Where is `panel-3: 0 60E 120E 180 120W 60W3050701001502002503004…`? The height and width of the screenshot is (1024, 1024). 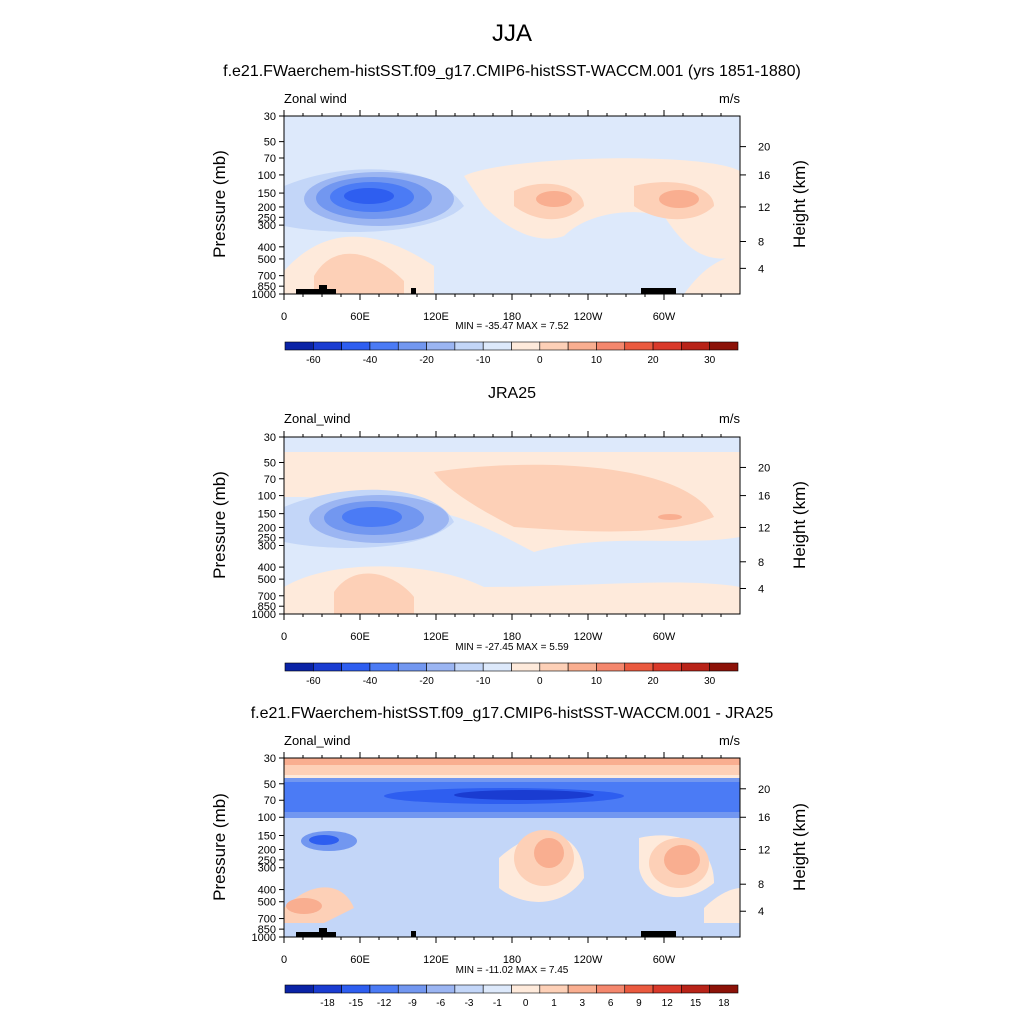
panel-3: 0 60E 120E 180 120W 60W3050701001502002503004… is located at coordinates (511, 880).